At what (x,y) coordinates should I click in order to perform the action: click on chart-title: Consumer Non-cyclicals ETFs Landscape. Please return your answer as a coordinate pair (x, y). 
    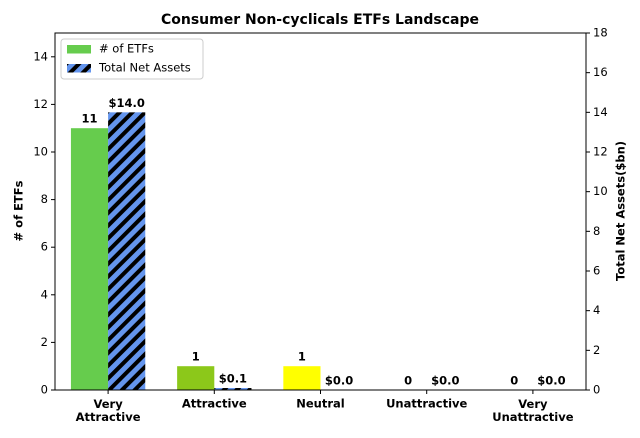
    Looking at the image, I should click on (320, 20).